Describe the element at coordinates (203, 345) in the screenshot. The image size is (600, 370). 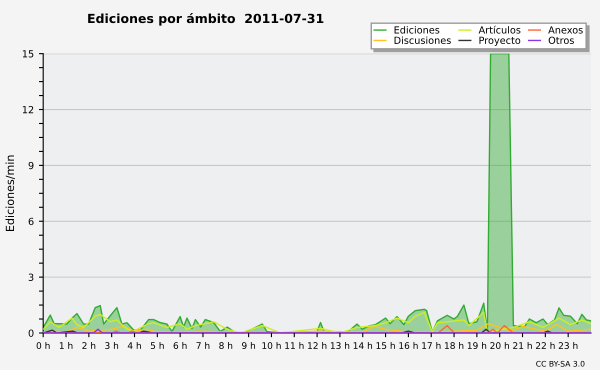
I see `x-tick-label: 7 h` at that location.